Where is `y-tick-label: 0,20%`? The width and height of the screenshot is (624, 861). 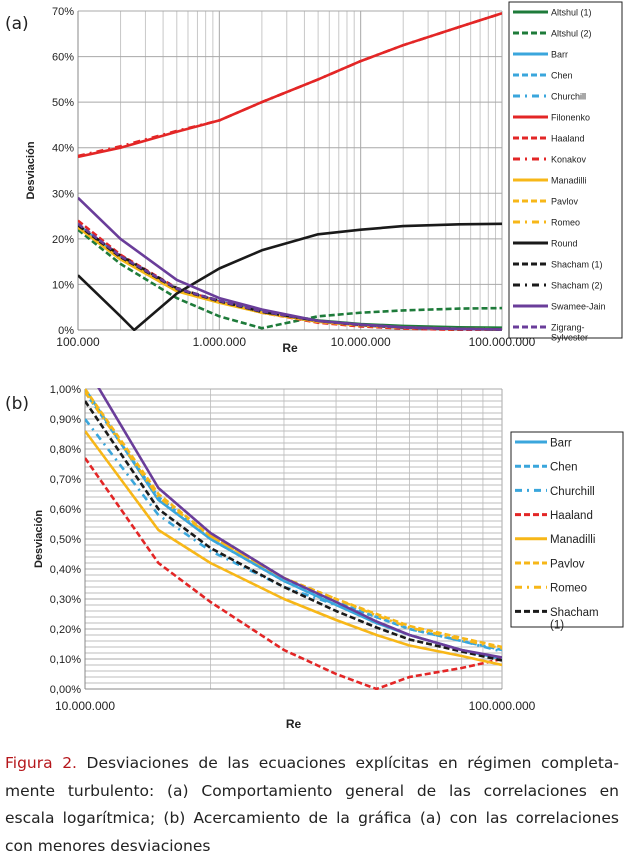 y-tick-label: 0,20% is located at coordinates (65, 630).